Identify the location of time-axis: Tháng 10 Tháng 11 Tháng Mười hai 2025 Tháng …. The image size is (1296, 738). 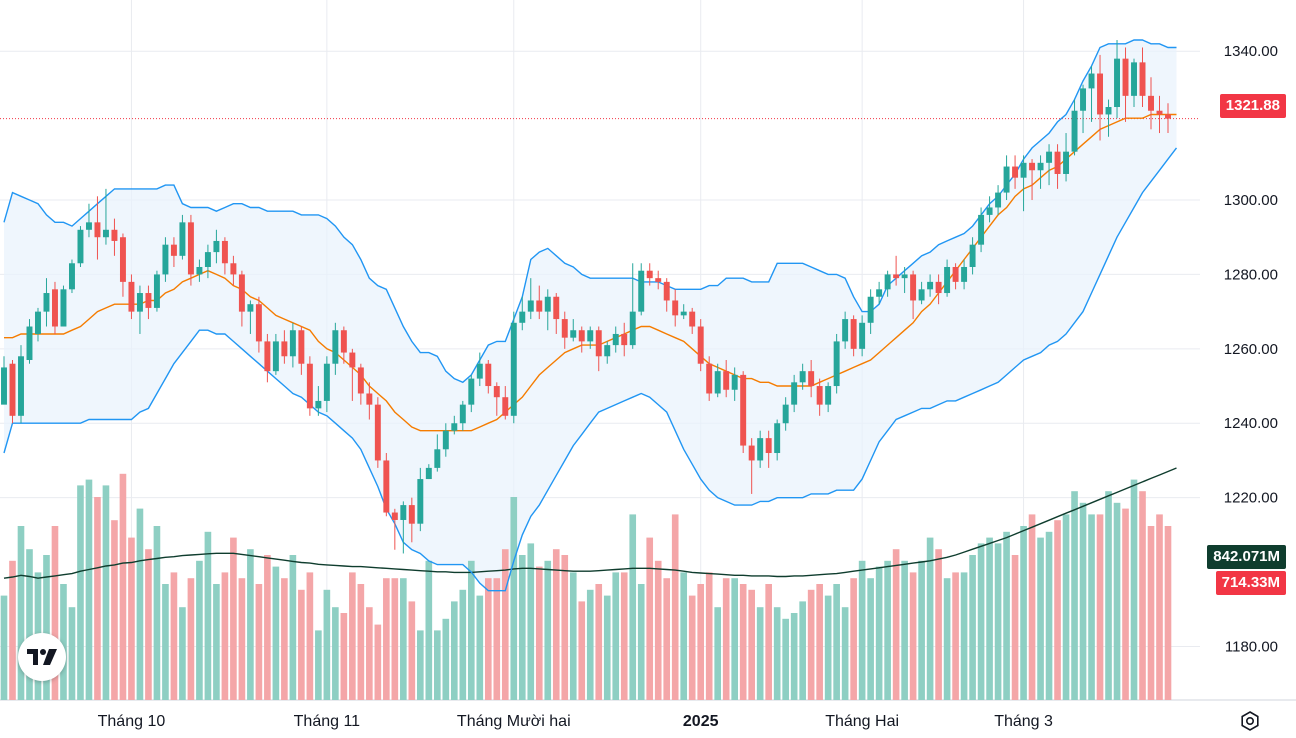
(575, 721).